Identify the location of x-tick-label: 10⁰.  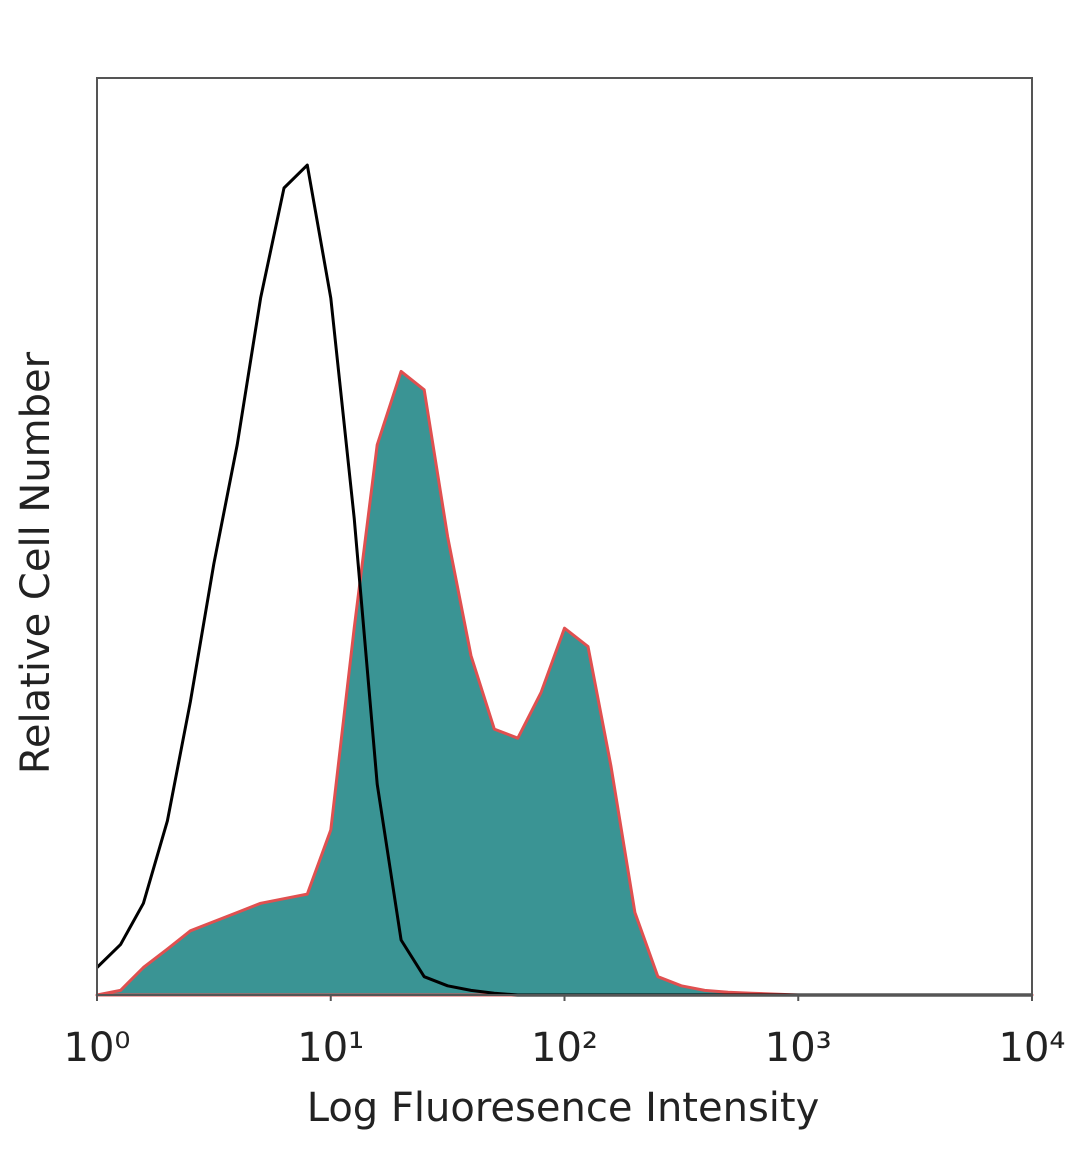
(97, 1048).